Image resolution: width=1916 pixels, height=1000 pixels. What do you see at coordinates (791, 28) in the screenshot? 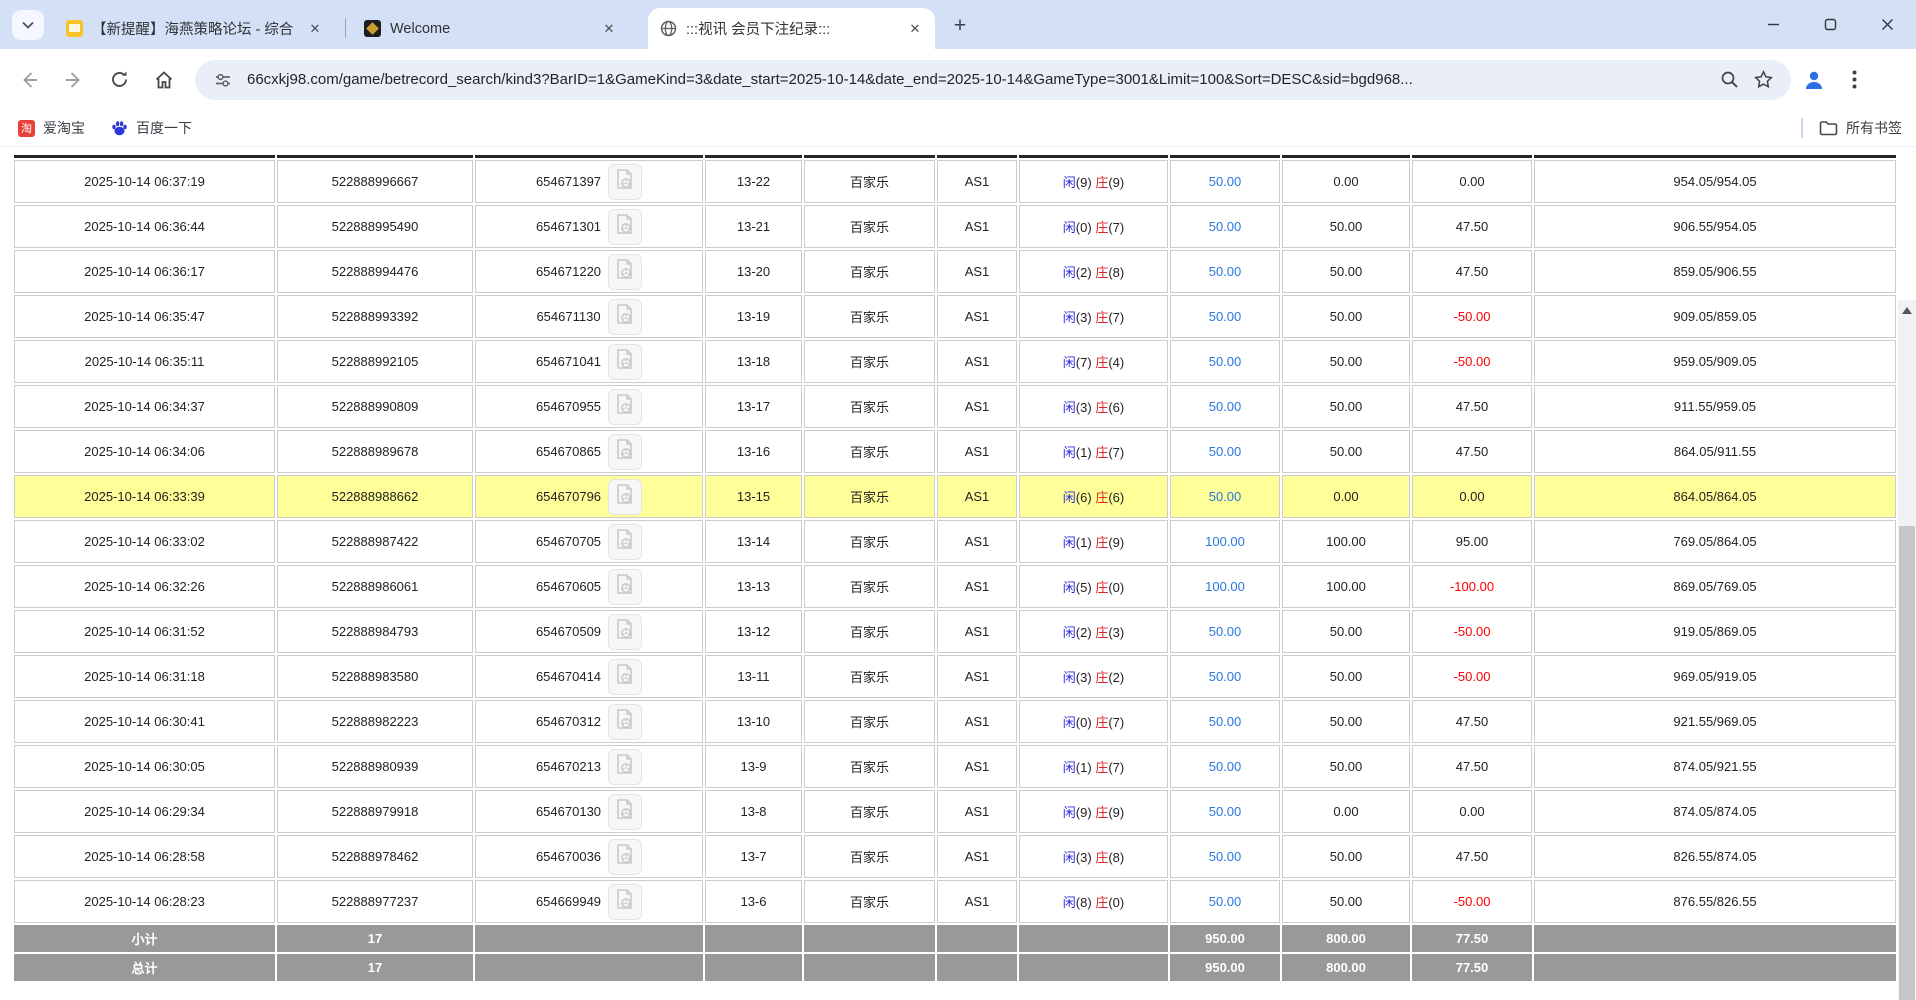
I see `tab-bet-records-active: :::视讯 会员下注纪录::: ✕` at bounding box center [791, 28].